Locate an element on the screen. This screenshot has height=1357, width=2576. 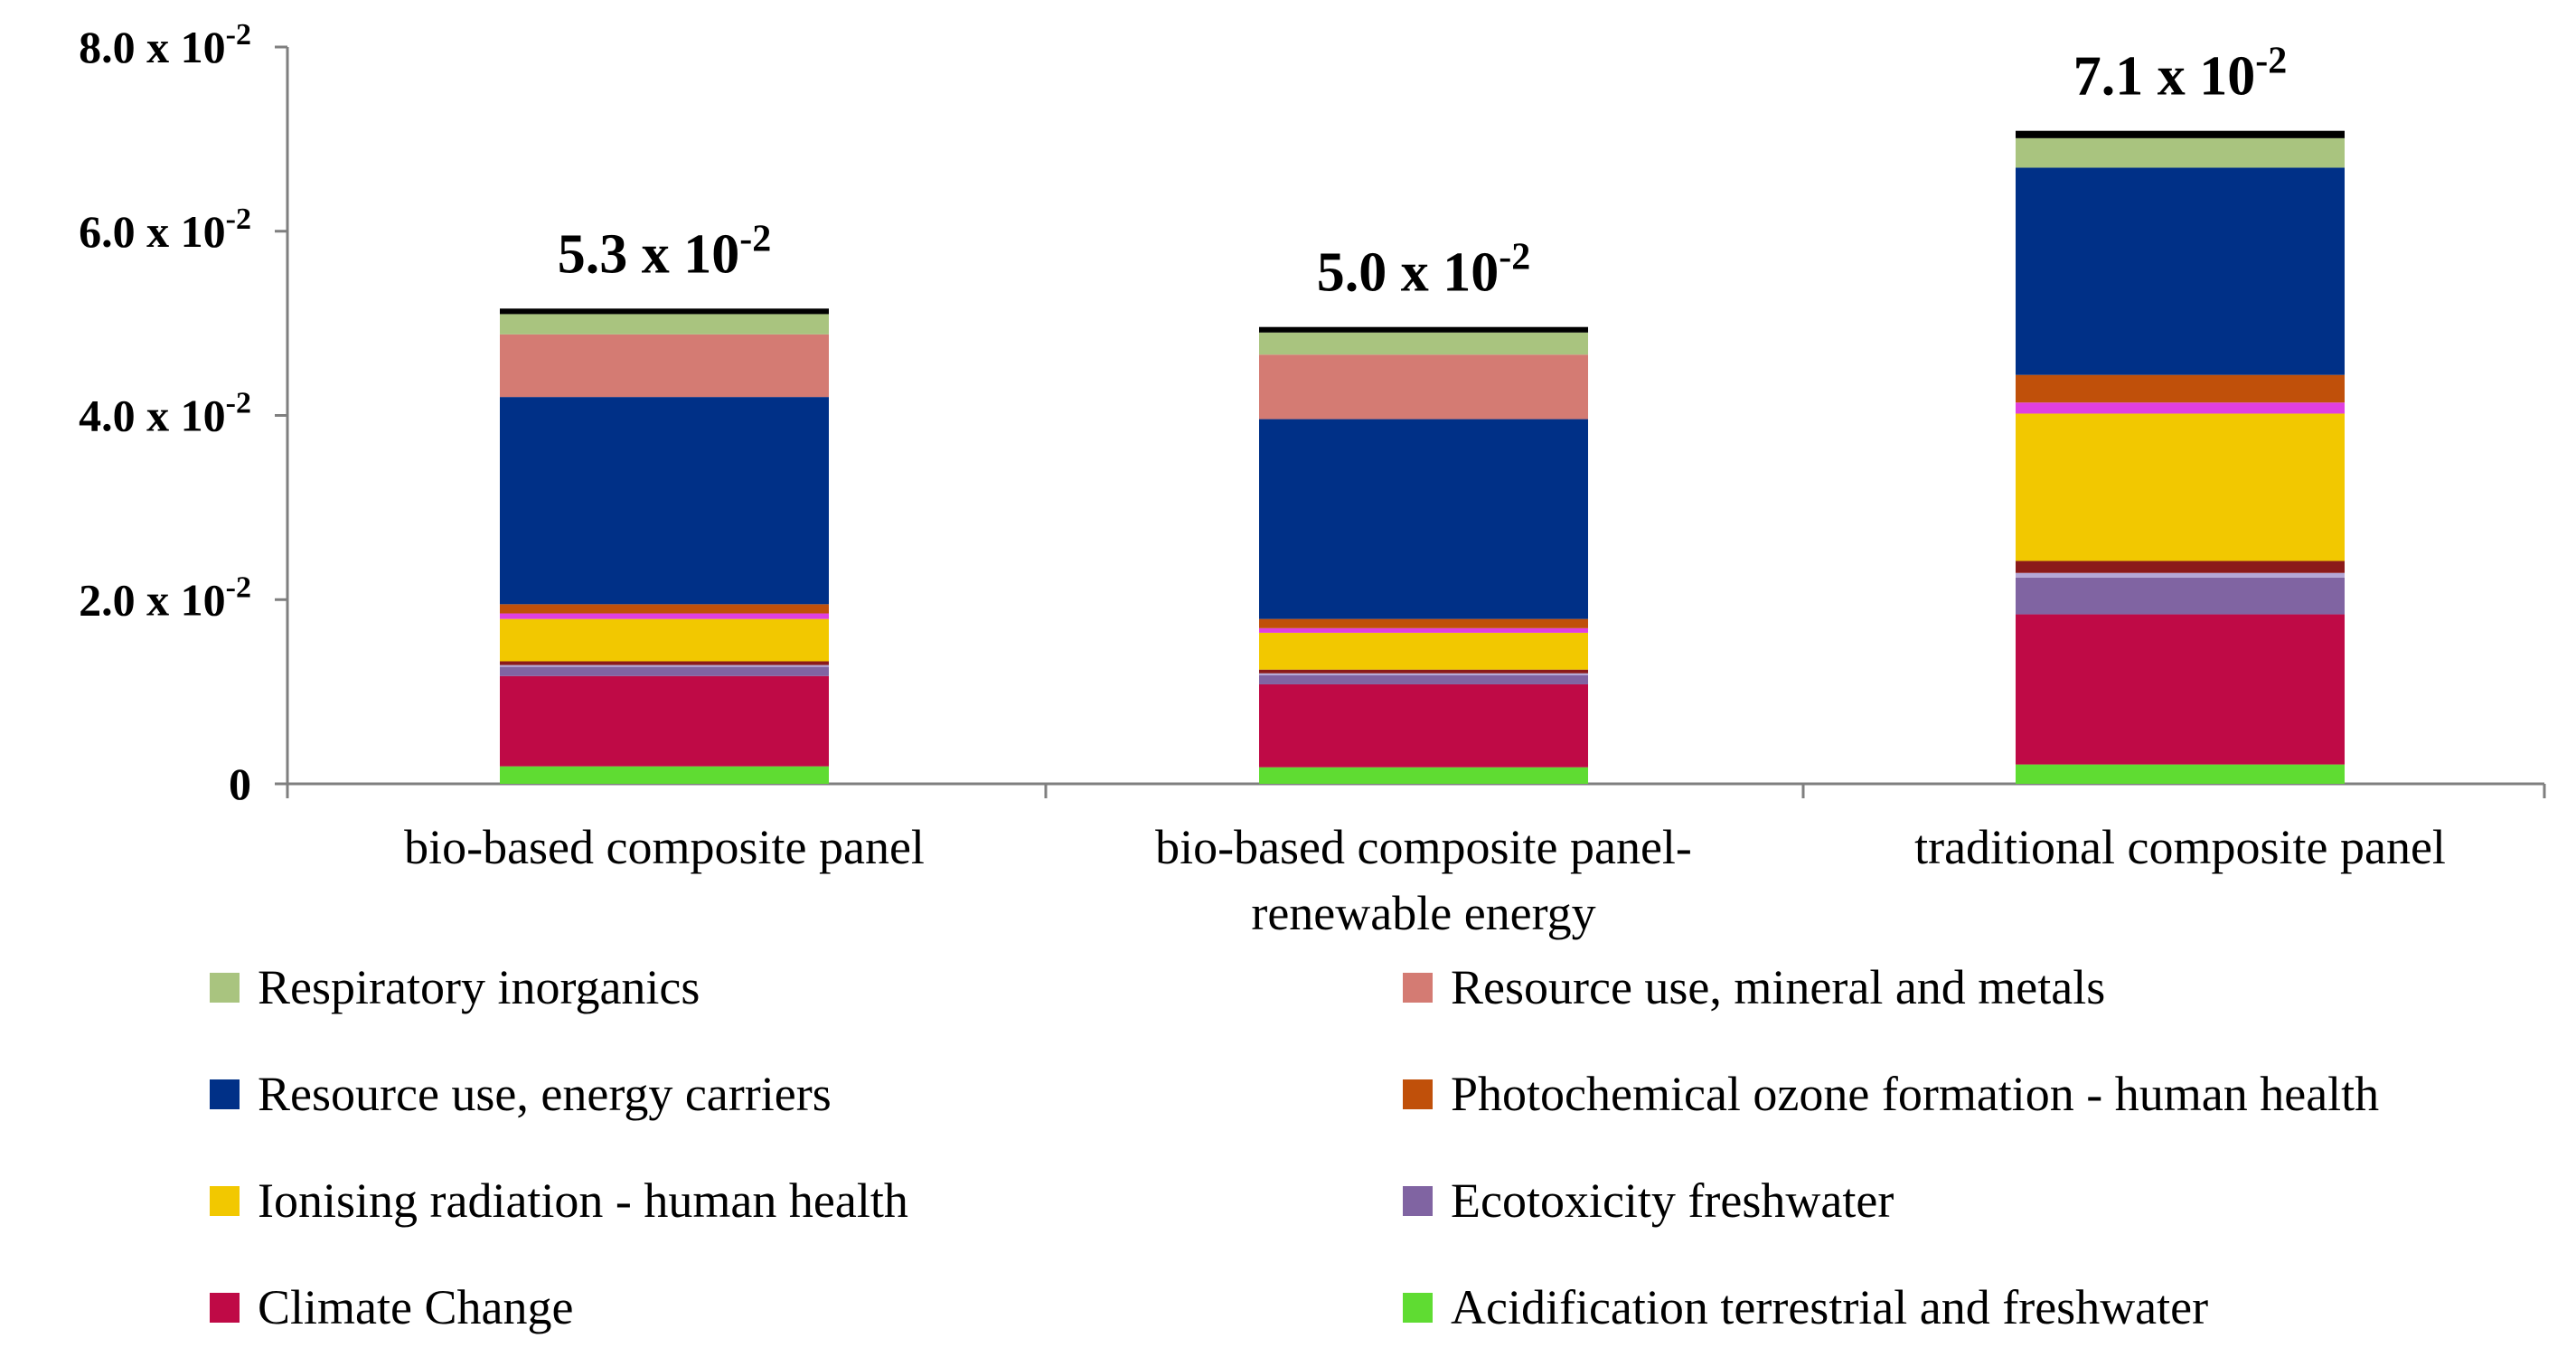
legend-label: Respiratory inorganics is located at coordinates (479, 987).